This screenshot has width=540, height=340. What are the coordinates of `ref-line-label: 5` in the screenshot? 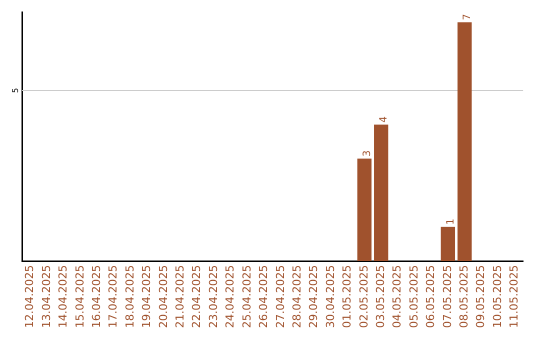 It's located at (15, 91).